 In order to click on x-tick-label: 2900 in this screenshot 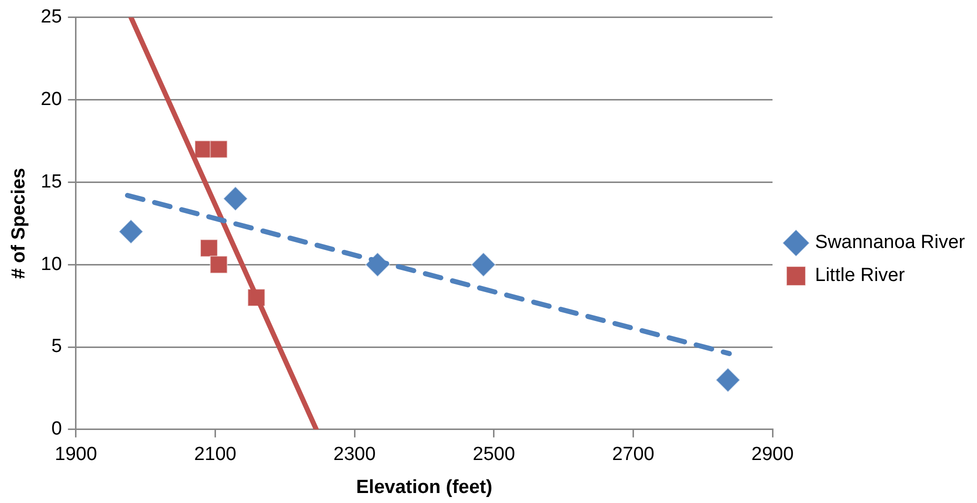, I will do `click(772, 455)`.